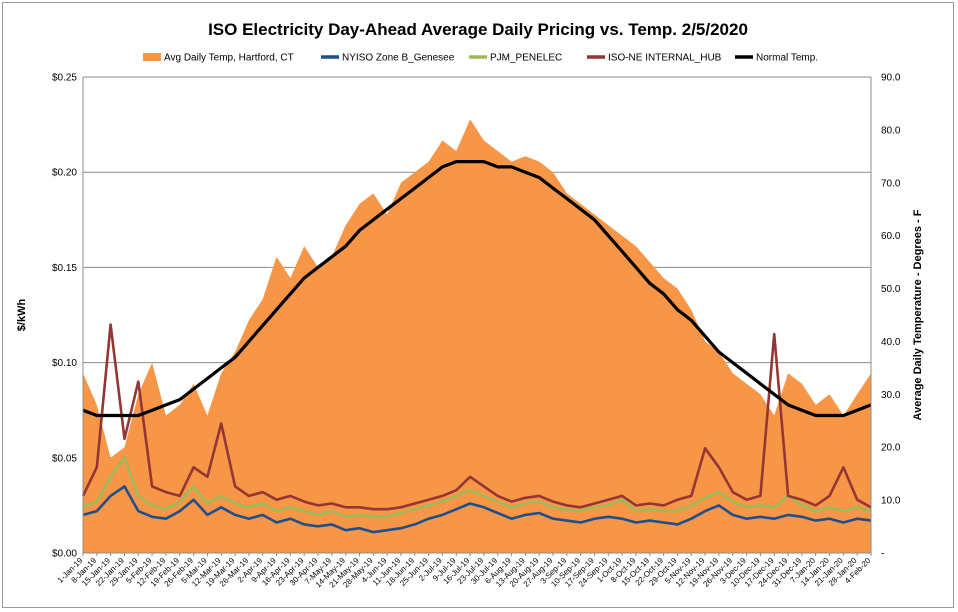  Describe the element at coordinates (398, 58) in the screenshot. I see `legend-label: NYISO Zone B_Genesee` at that location.